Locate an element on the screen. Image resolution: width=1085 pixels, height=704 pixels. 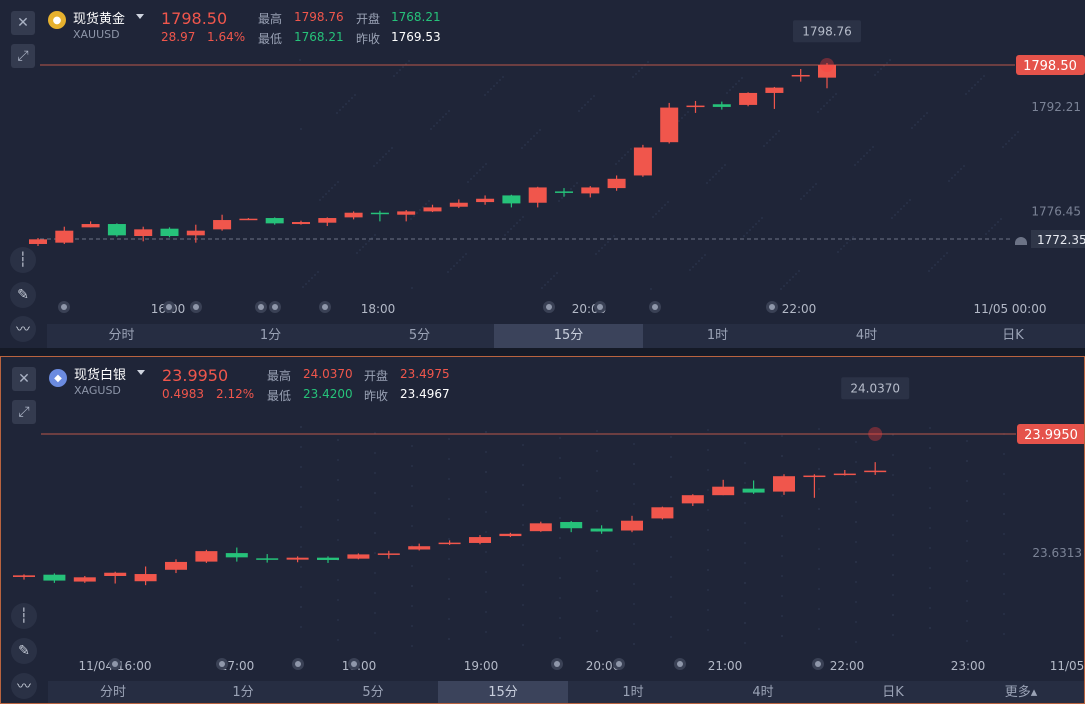
more-button: 更多▴ is located at coordinates (1021, 692).